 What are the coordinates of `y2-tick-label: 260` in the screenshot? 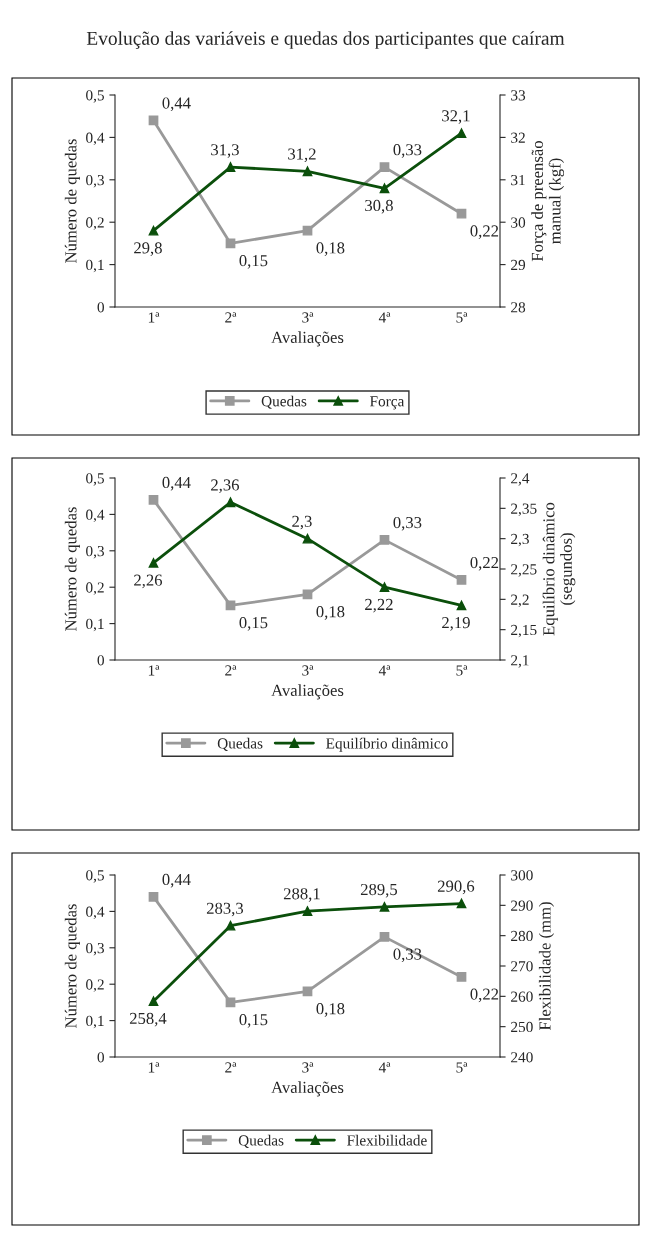 It's located at (522, 996).